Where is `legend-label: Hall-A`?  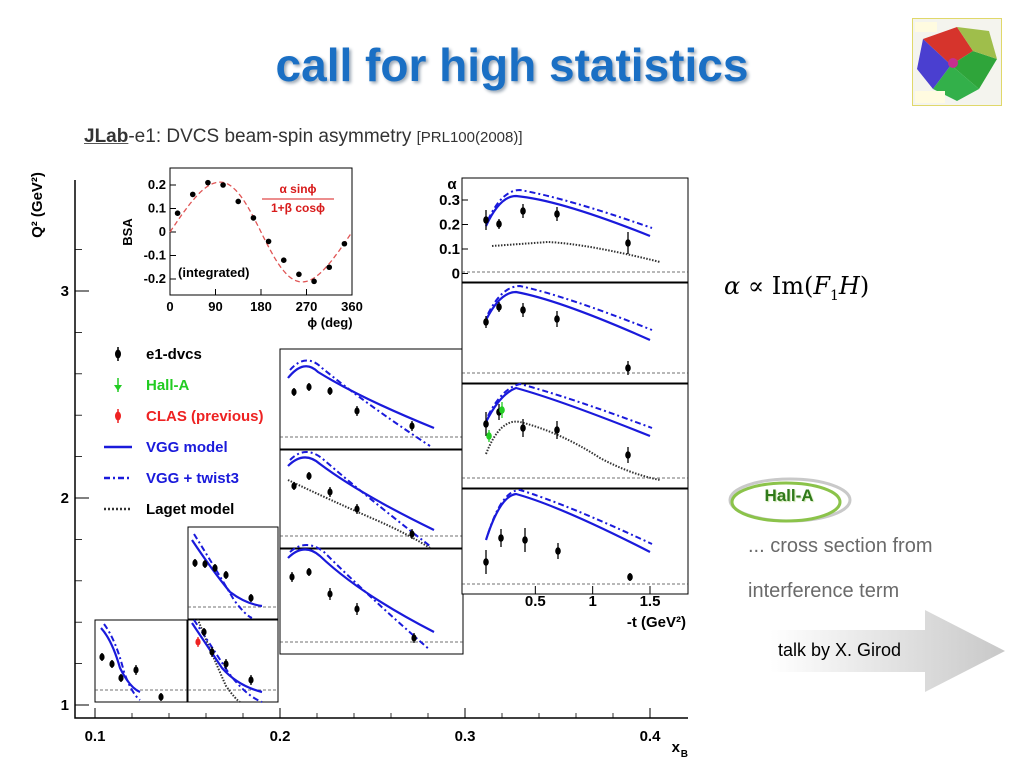
legend-label: Hall-A is located at coordinates (168, 385).